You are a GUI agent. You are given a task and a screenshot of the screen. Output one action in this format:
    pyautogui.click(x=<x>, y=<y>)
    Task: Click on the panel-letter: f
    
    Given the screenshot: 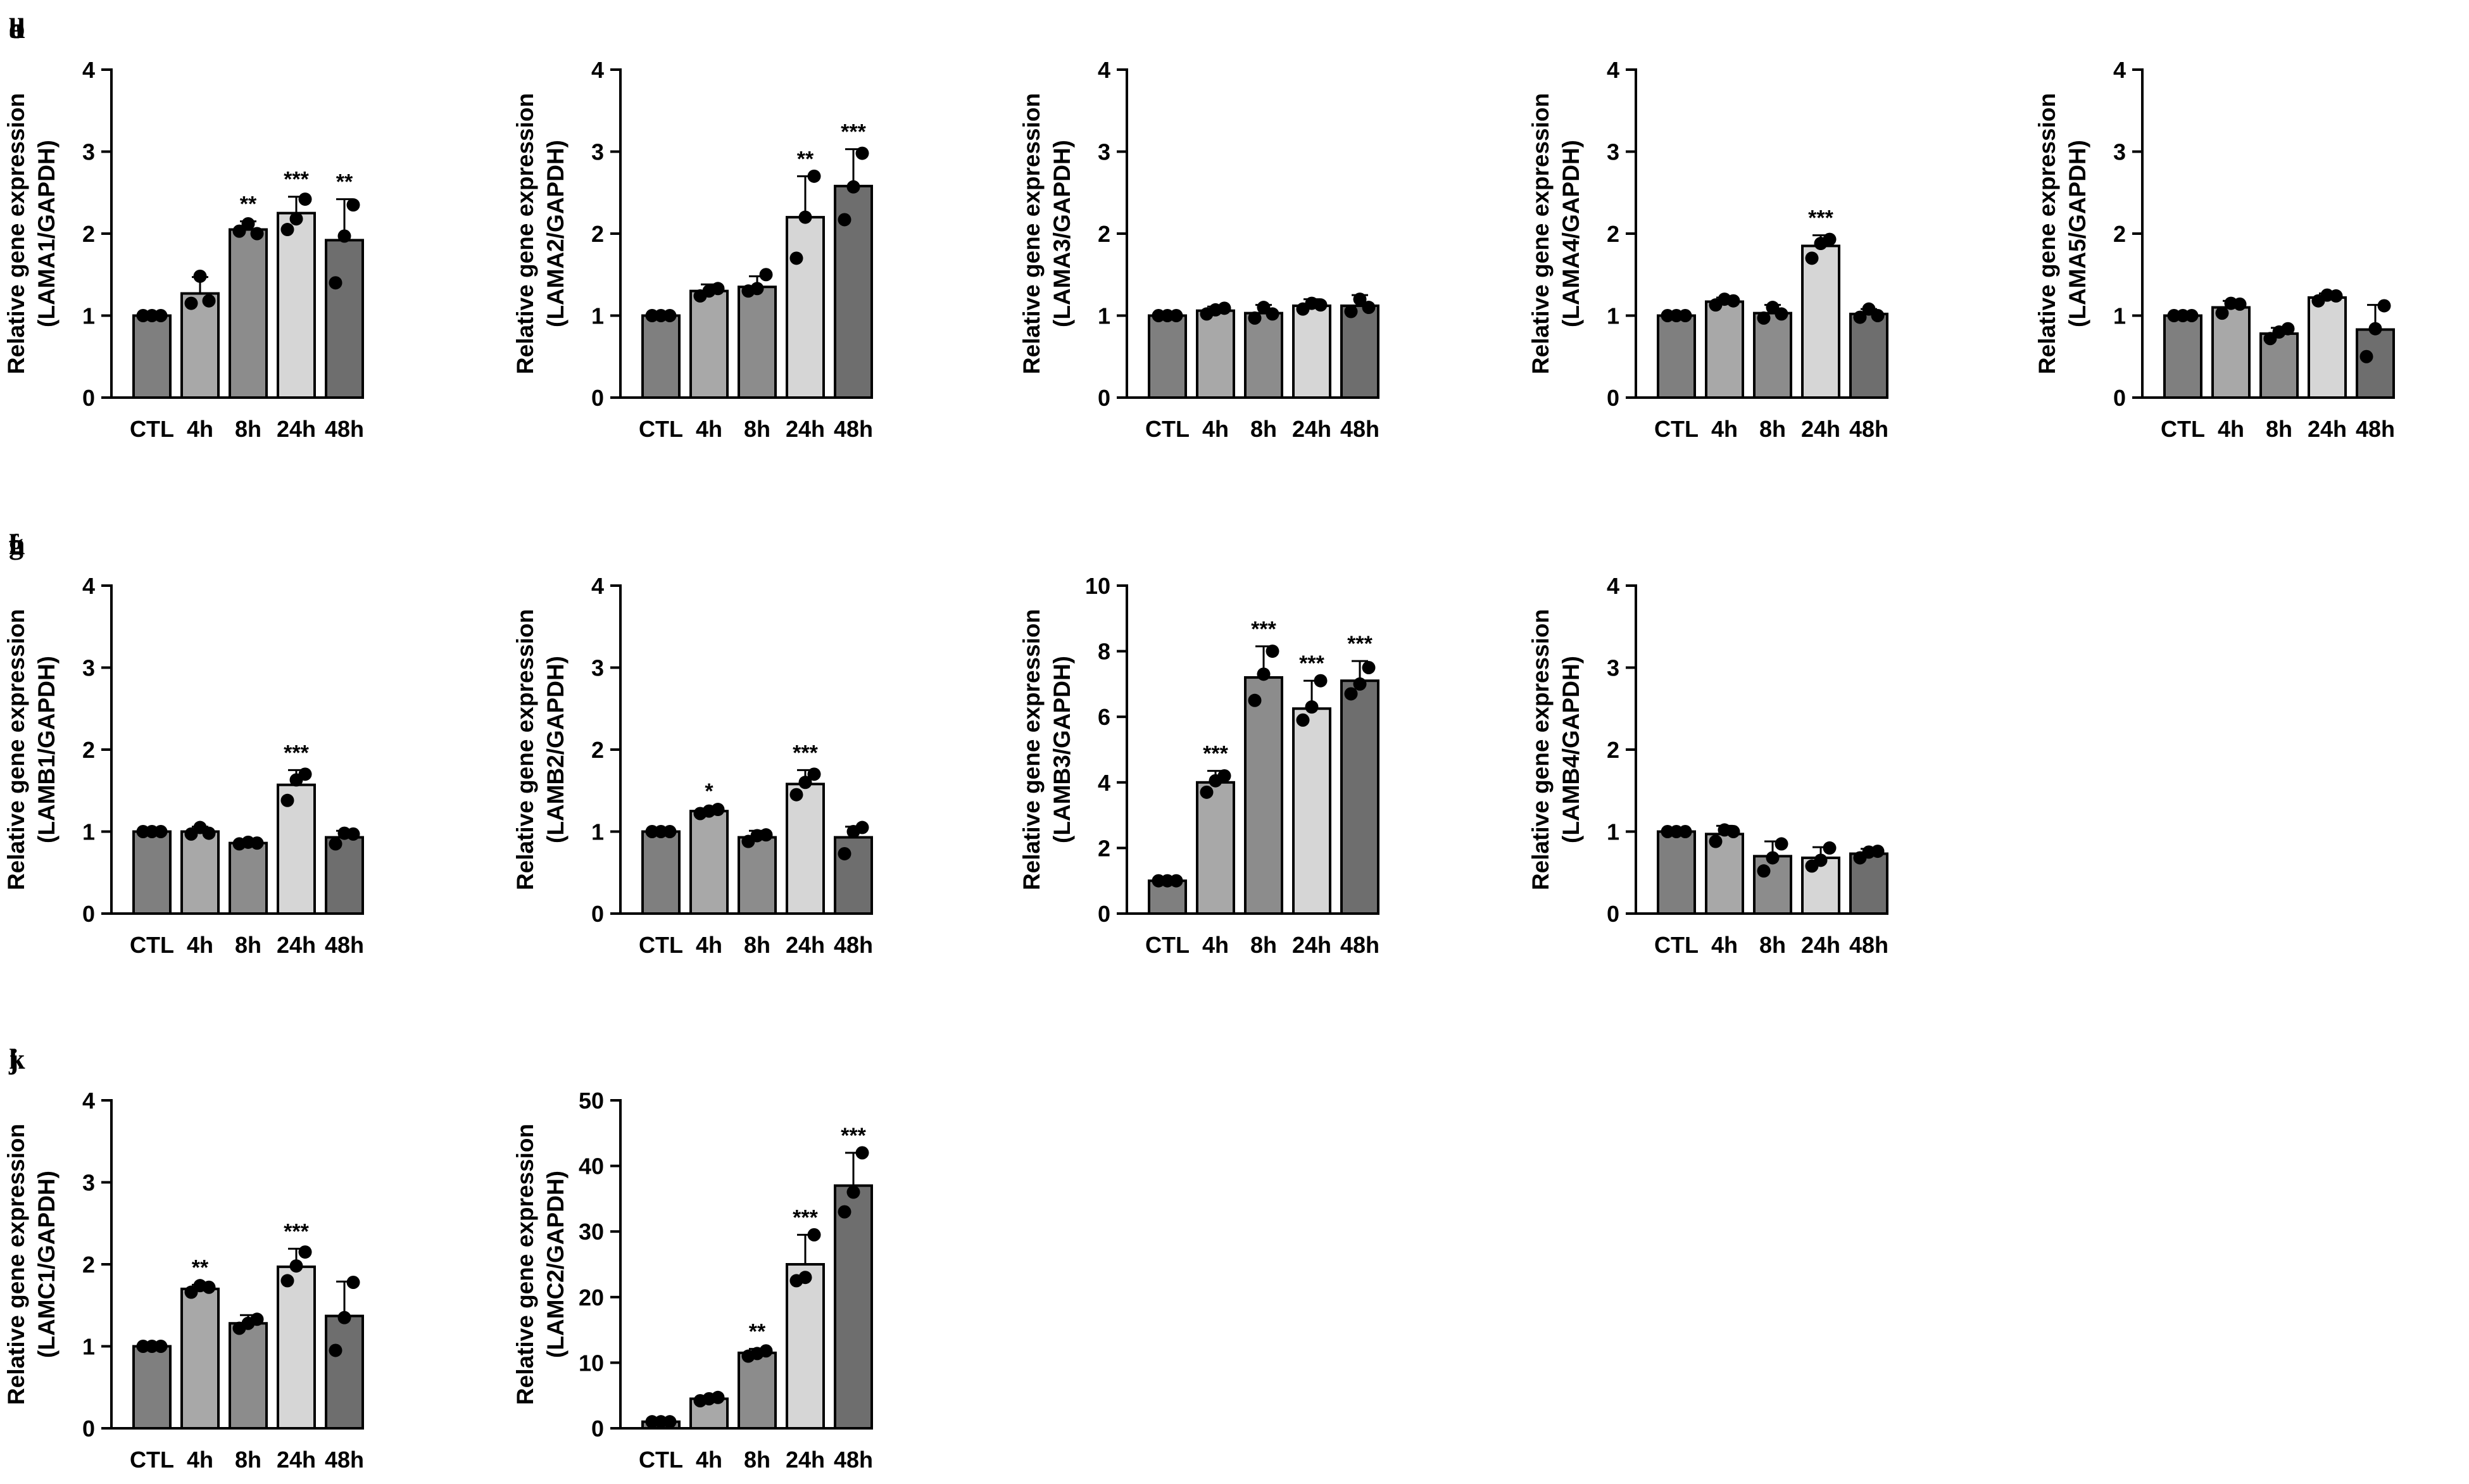 What is the action you would take?
    pyautogui.click(x=14, y=544)
    